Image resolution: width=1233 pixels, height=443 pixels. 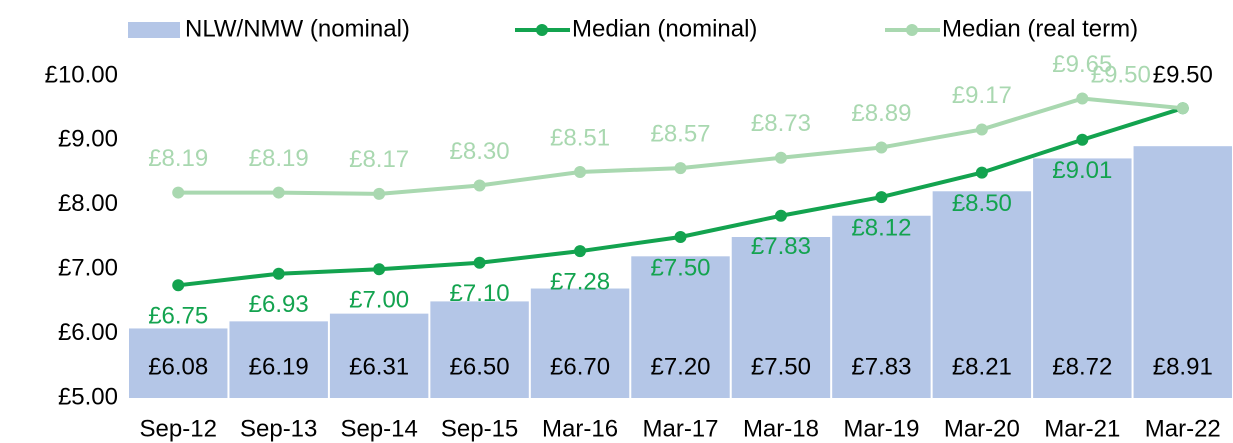 I want to click on x-tick-label: Mar-20, so click(x=982, y=428).